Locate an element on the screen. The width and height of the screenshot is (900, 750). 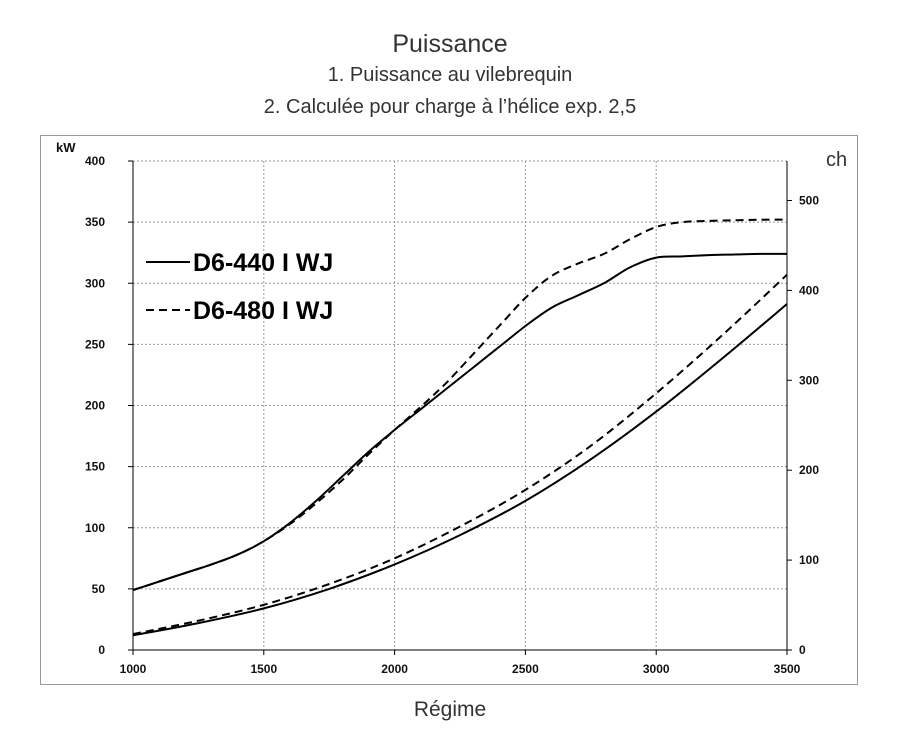
legend-label-2: D6-480 I WJ is located at coordinates (263, 311).